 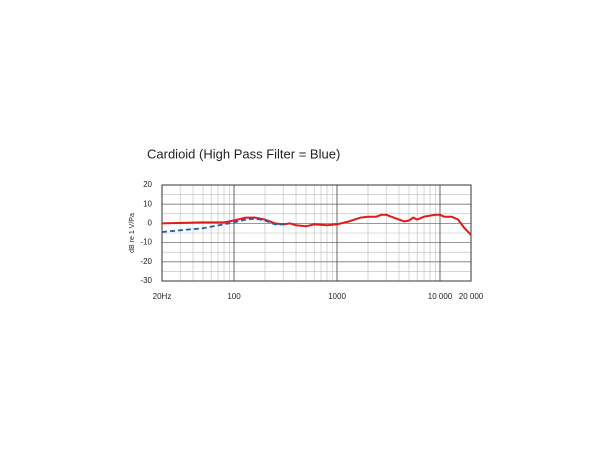 I want to click on x-tick-label: 20 000, so click(x=471, y=296).